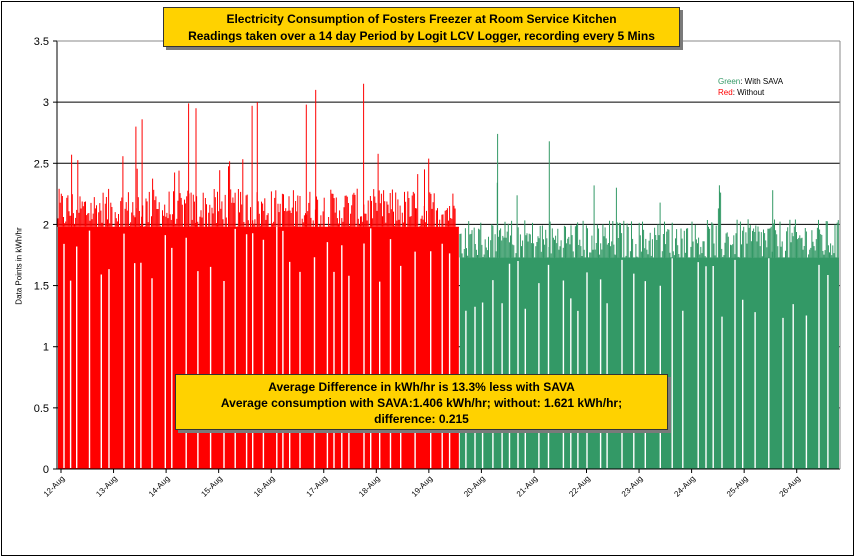  What do you see at coordinates (684, 486) in the screenshot?
I see `x-tick-label: 24-Aug` at bounding box center [684, 486].